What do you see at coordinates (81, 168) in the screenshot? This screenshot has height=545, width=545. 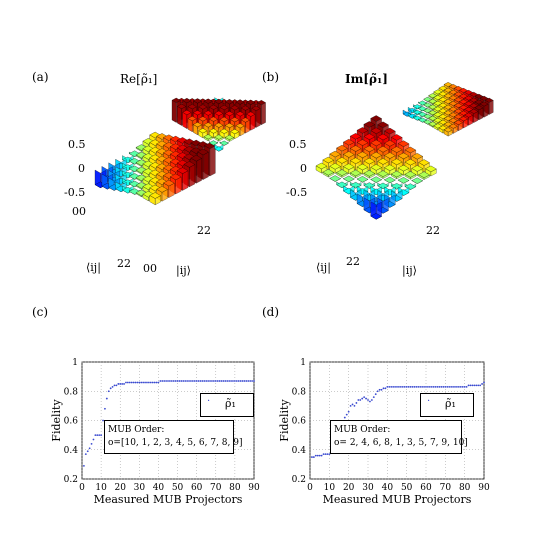 I see `a-ztick-1: 0` at bounding box center [81, 168].